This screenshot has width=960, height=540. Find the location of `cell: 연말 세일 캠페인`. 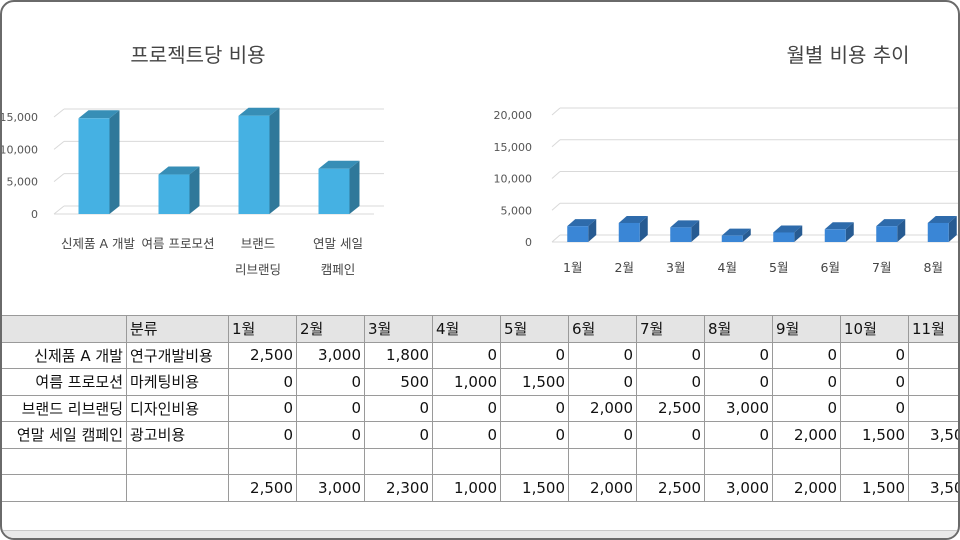

cell: 연말 세일 캠페인 is located at coordinates (64, 435).